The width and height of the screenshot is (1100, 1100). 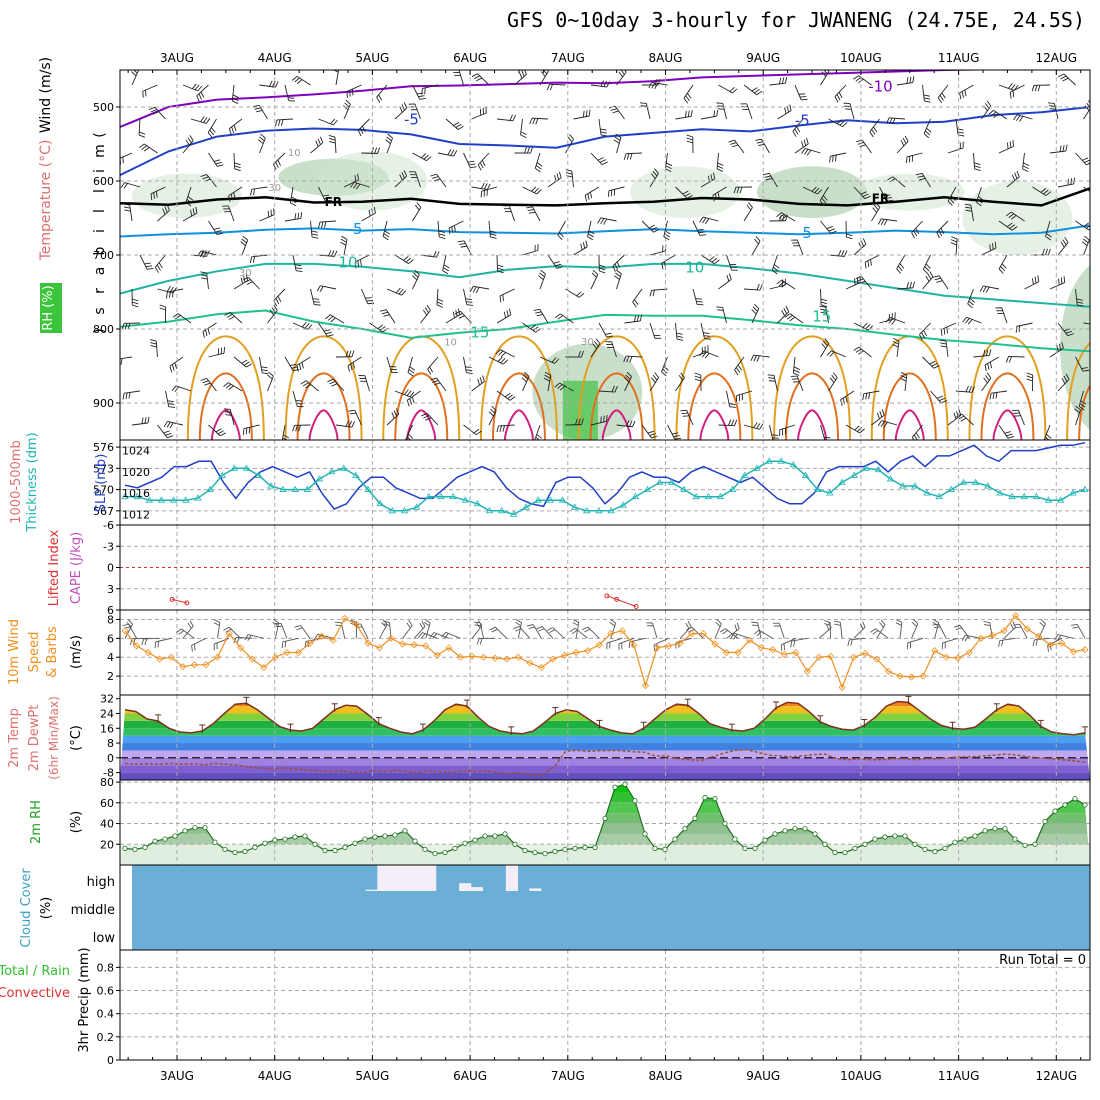 I want to click on date-label-bottom: 5AUG, so click(x=372, y=1076).